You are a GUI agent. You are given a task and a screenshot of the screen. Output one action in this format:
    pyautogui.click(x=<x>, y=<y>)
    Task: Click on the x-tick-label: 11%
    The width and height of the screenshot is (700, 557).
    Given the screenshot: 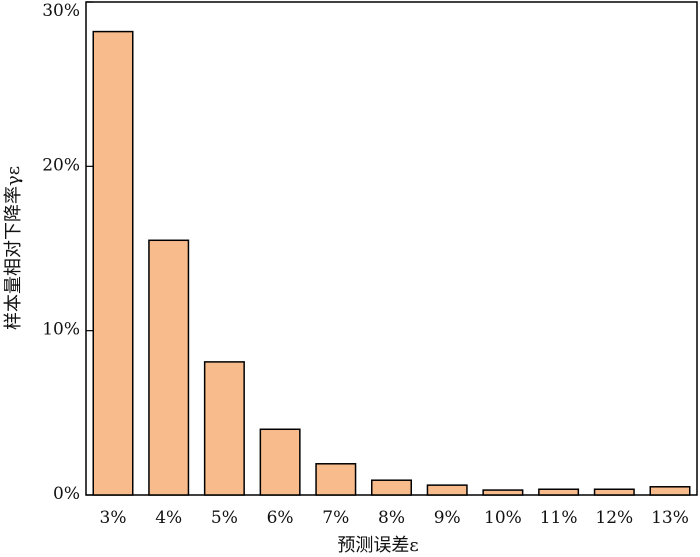 What is the action you would take?
    pyautogui.click(x=559, y=518)
    